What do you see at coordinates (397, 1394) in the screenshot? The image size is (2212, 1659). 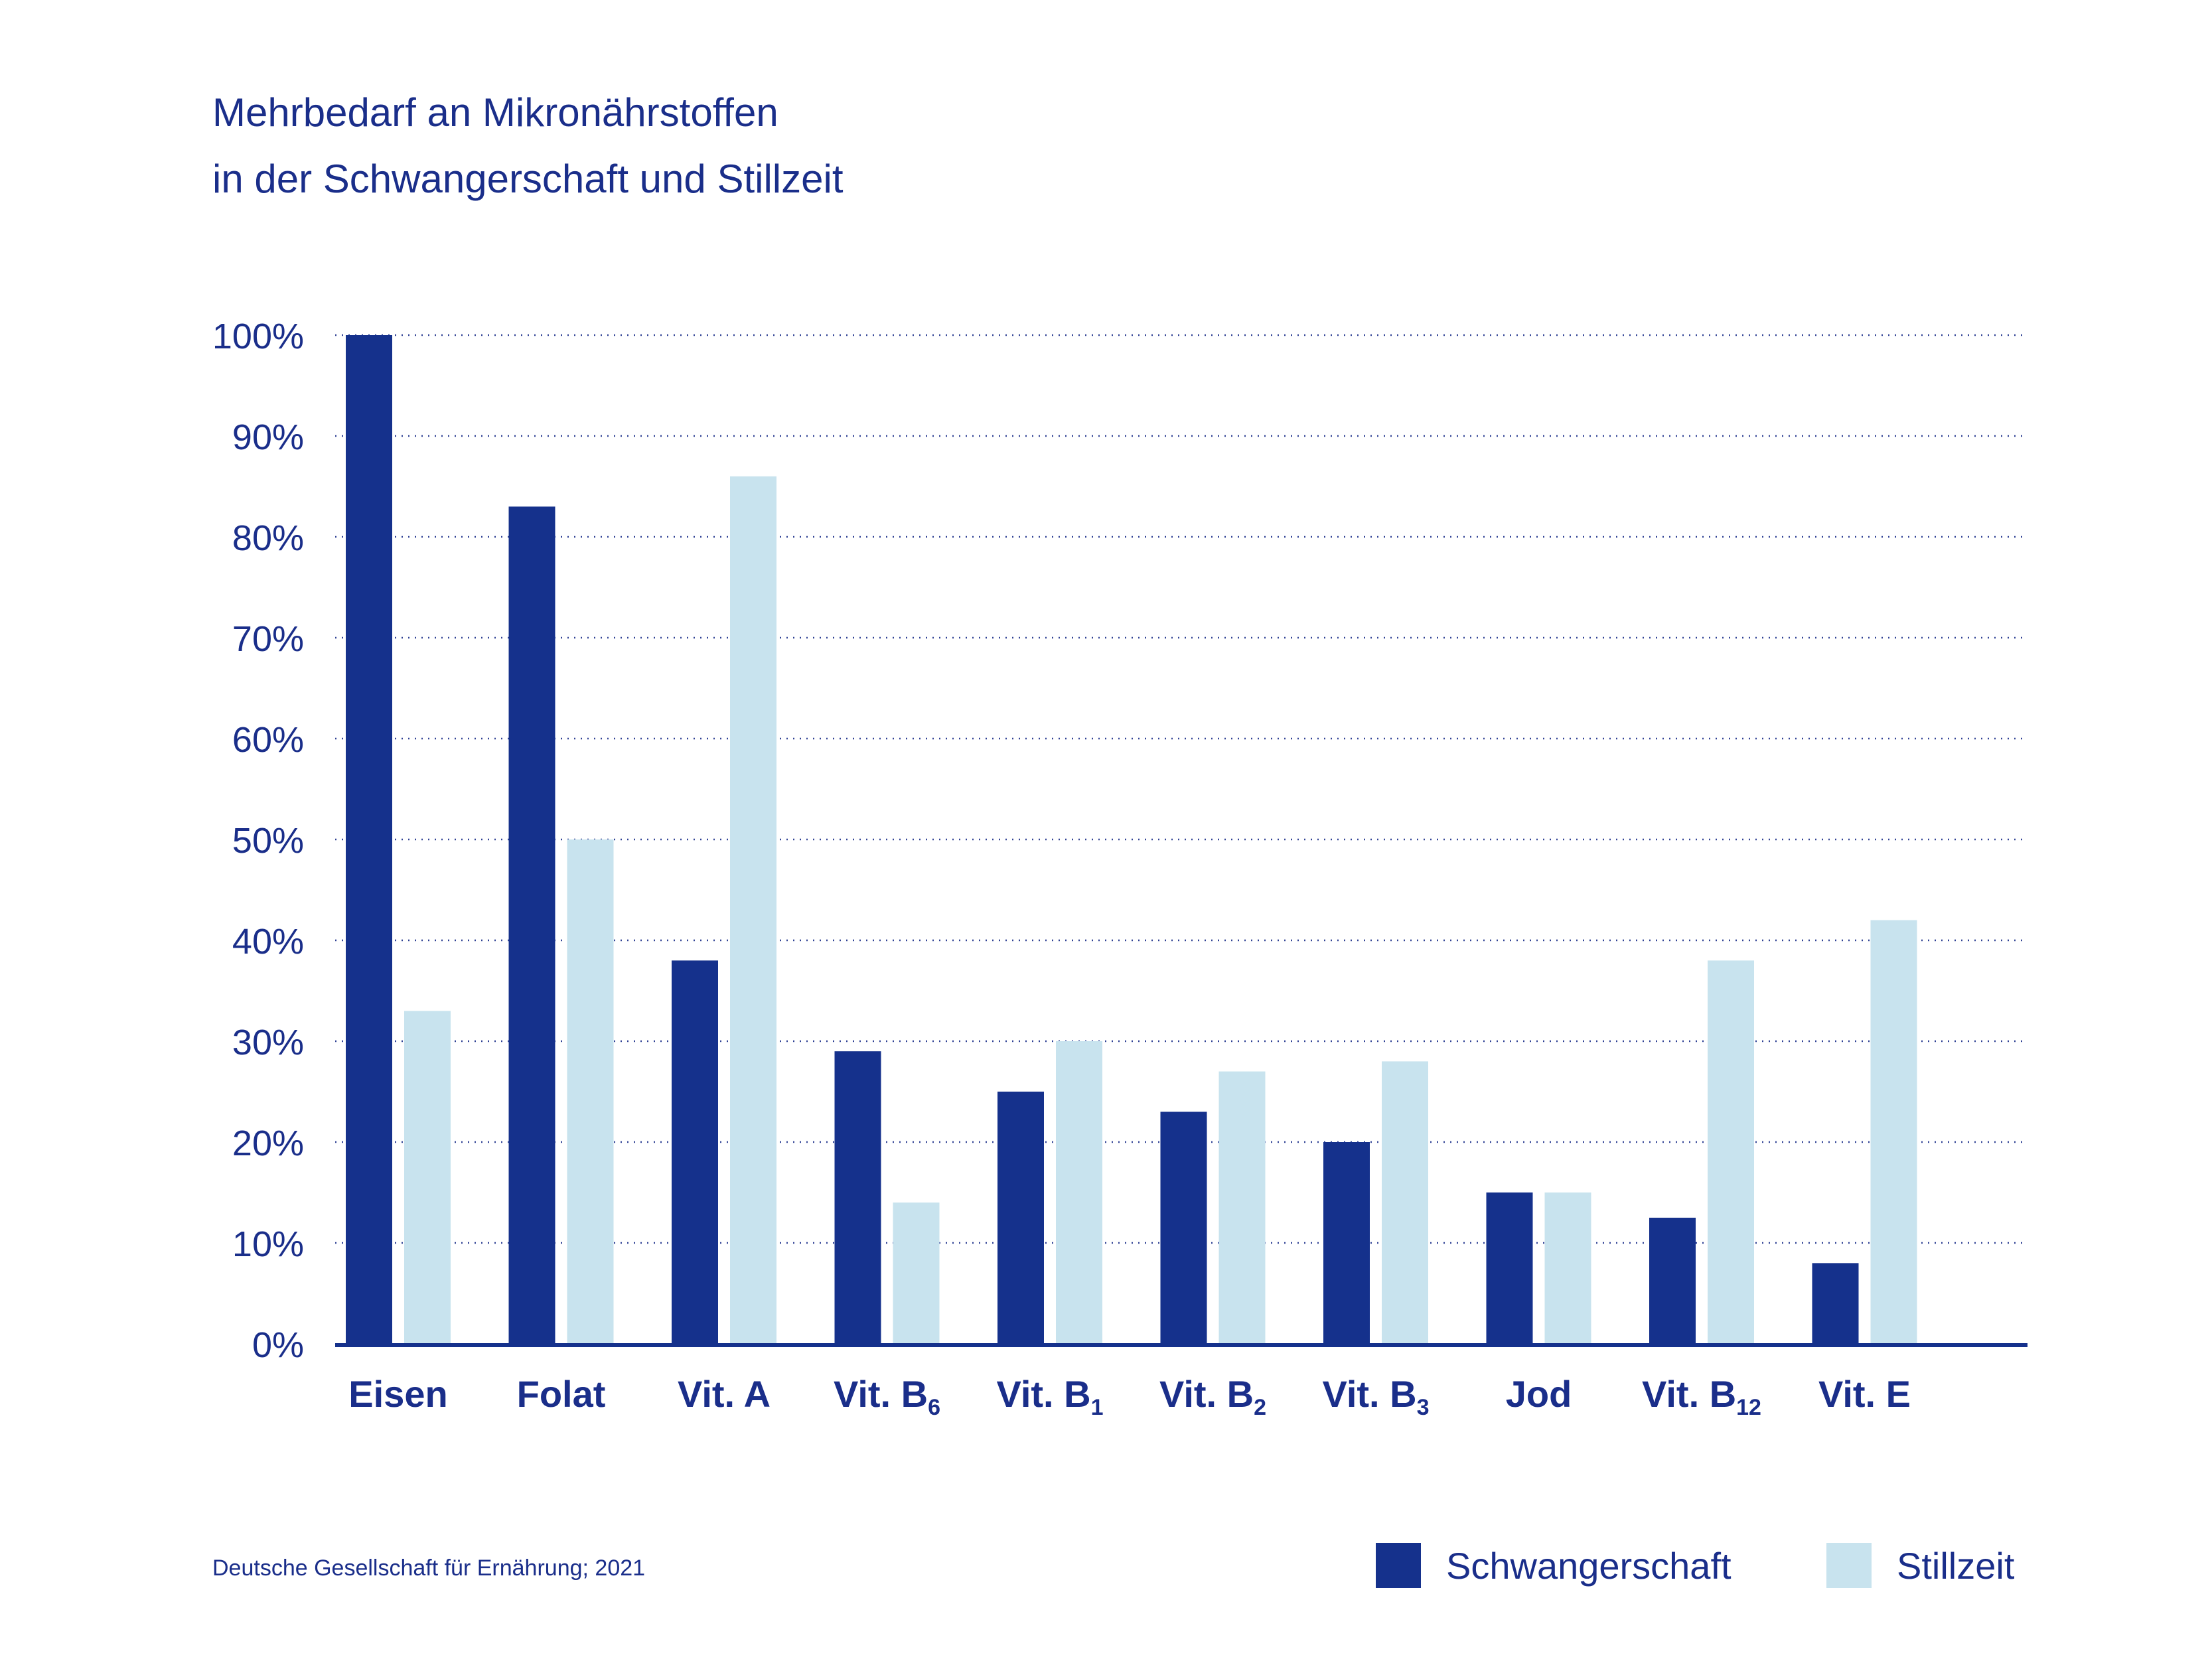 I see `x-tick-label: Eisen` at bounding box center [397, 1394].